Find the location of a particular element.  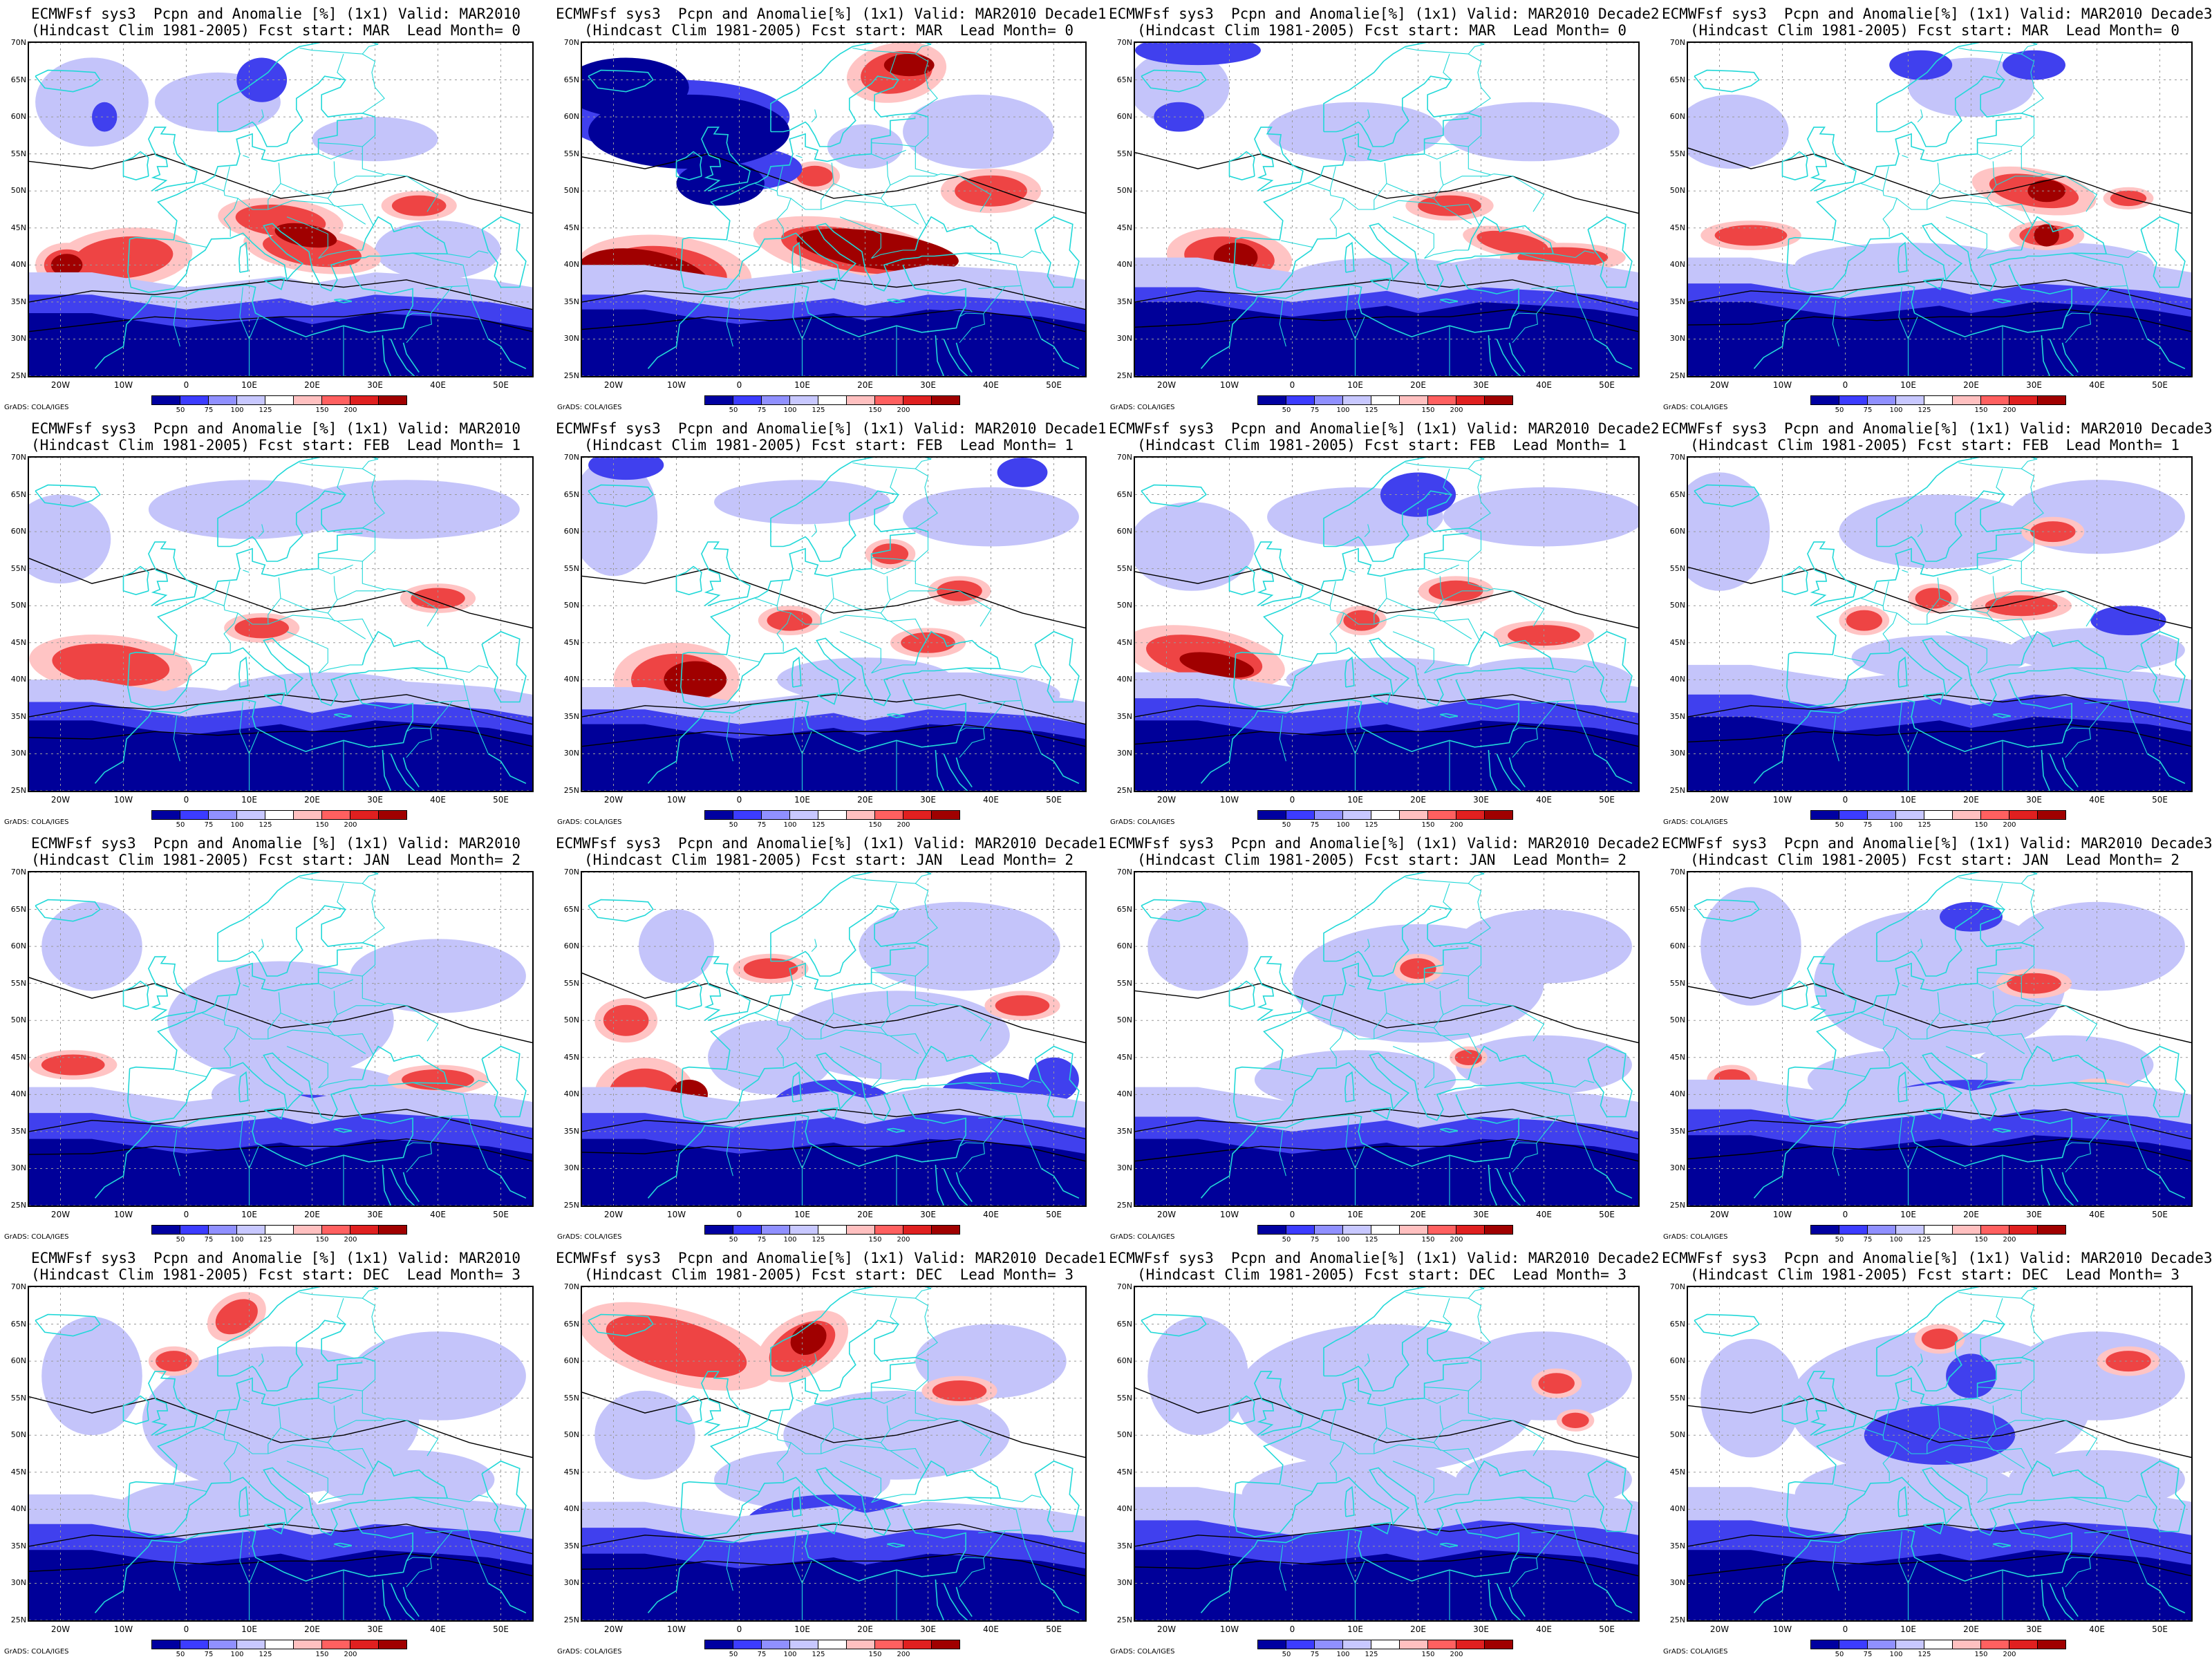

anomaly-map is located at coordinates (1386, 1453).